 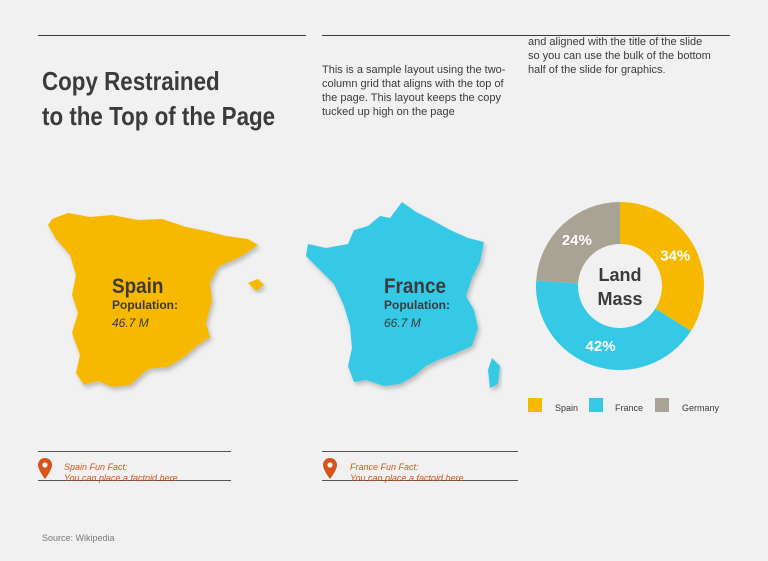 What do you see at coordinates (159, 116) in the screenshot?
I see `title-line-2: to the Top of the Page` at bounding box center [159, 116].